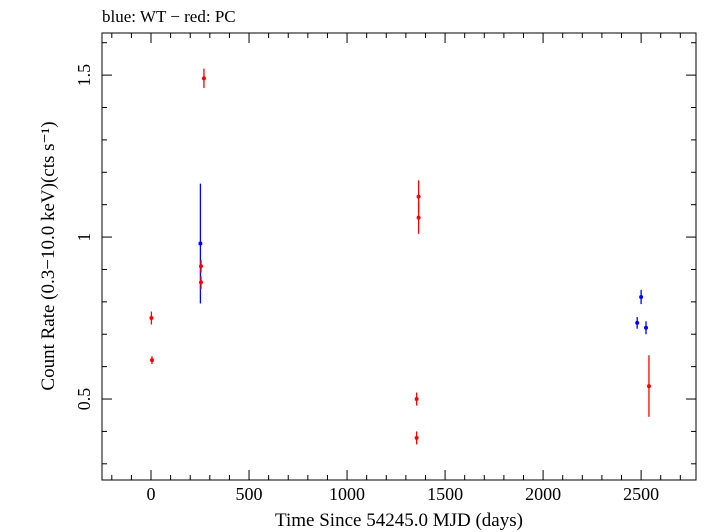 The height and width of the screenshot is (532, 709). What do you see at coordinates (543, 494) in the screenshot?
I see `x-tick-label: 2000` at bounding box center [543, 494].